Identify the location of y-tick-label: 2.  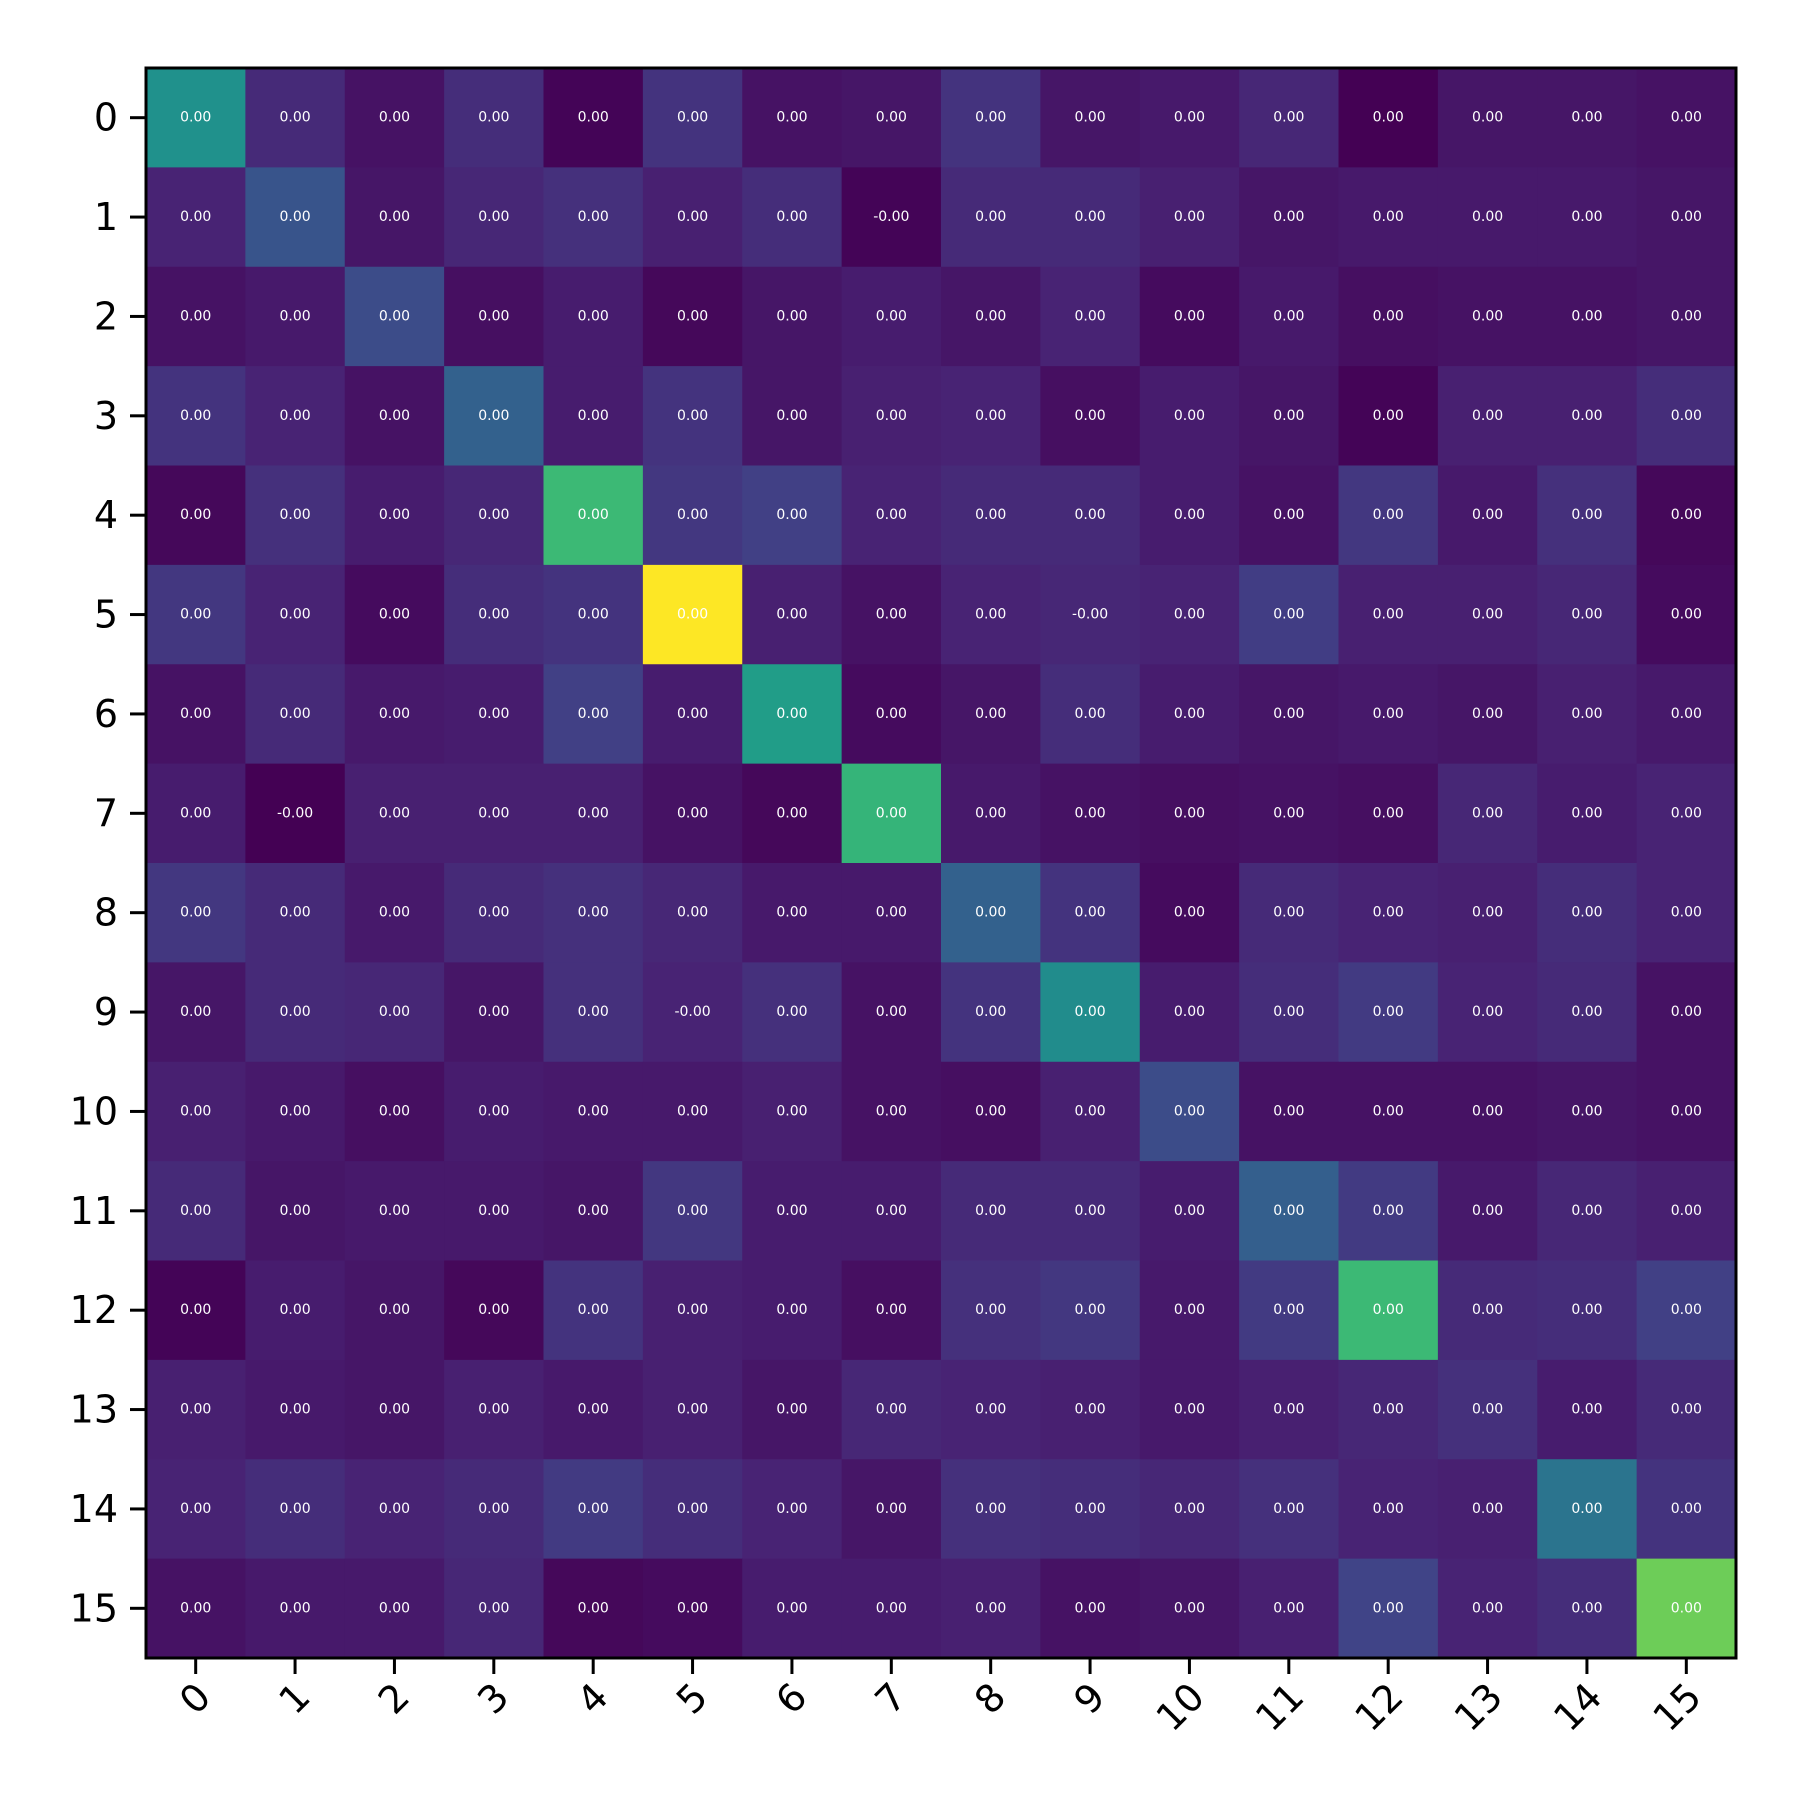
(106, 316).